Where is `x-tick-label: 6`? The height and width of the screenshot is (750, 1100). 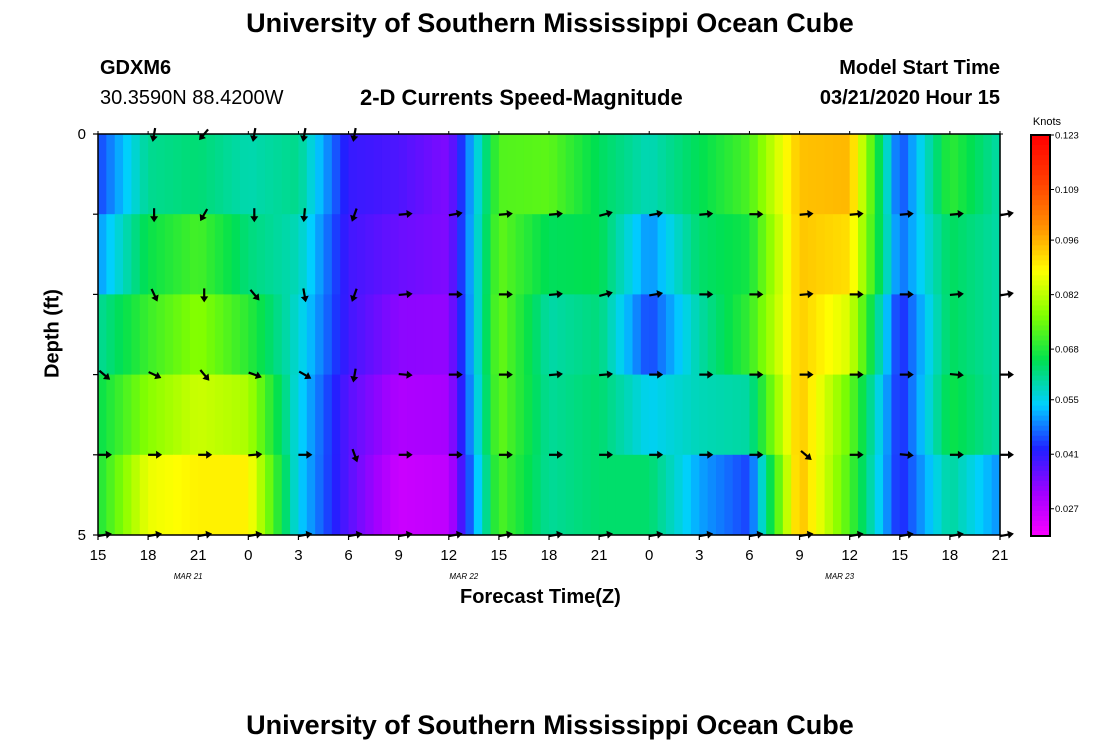
x-tick-label: 6 is located at coordinates (749, 555).